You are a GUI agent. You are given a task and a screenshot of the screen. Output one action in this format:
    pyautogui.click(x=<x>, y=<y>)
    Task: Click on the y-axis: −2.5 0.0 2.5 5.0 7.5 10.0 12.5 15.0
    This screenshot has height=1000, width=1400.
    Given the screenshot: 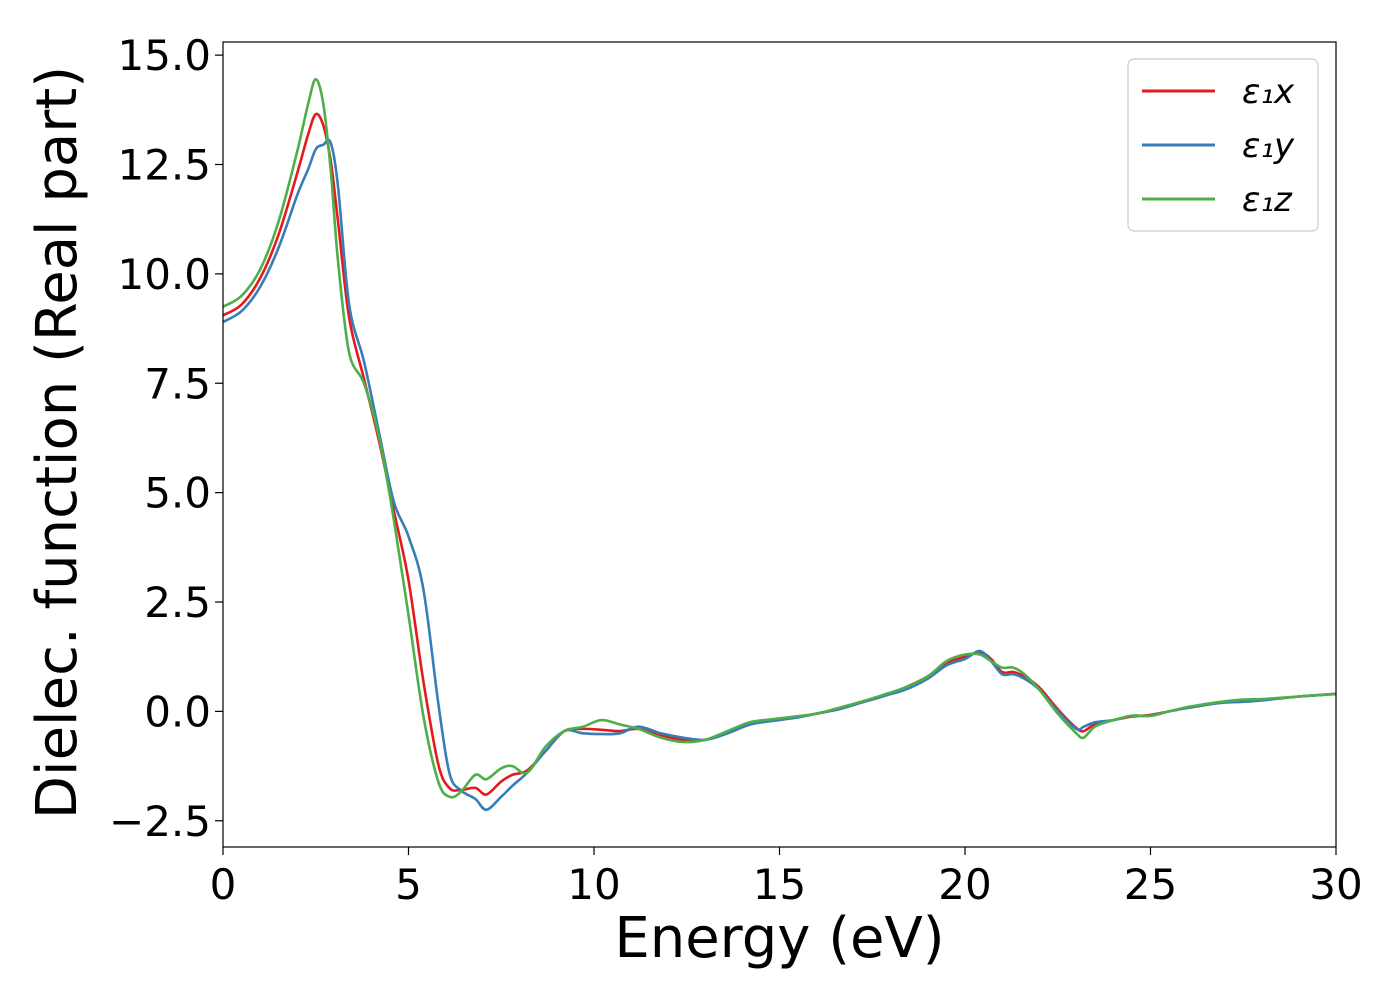 What is the action you would take?
    pyautogui.click(x=166, y=438)
    